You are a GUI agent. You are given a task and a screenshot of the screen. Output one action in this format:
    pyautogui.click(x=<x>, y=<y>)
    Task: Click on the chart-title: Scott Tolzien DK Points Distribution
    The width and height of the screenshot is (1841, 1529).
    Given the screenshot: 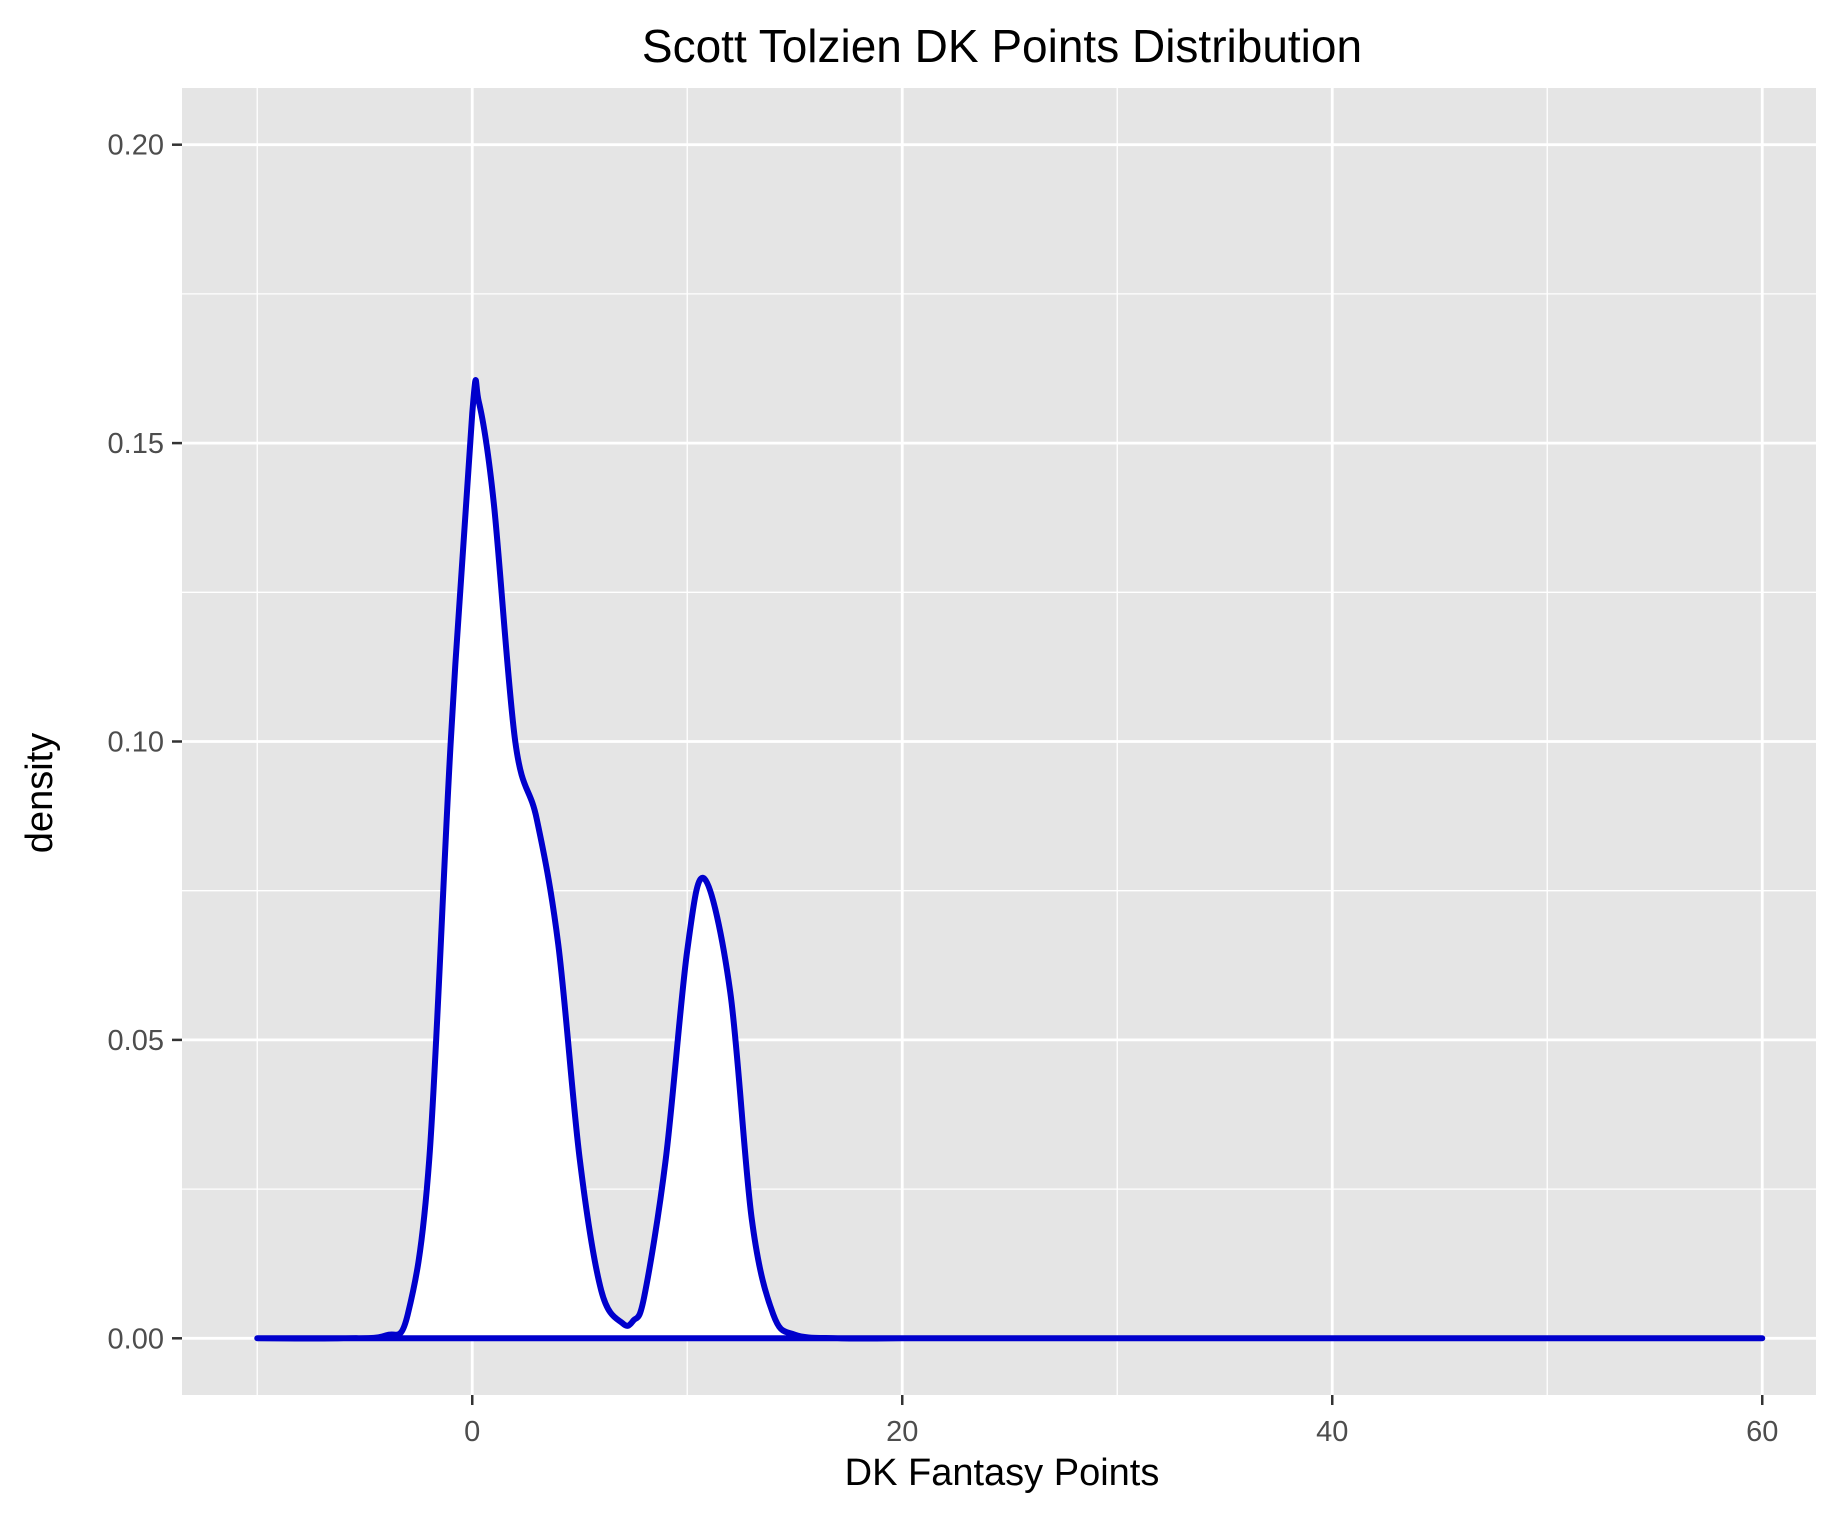 What is the action you would take?
    pyautogui.click(x=1002, y=46)
    